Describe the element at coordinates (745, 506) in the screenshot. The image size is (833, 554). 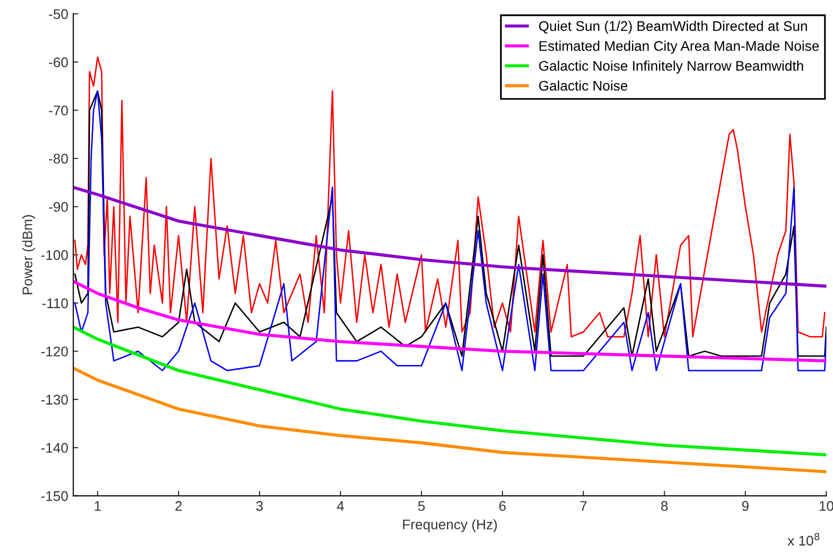
I see `x-tick-label: 9` at that location.